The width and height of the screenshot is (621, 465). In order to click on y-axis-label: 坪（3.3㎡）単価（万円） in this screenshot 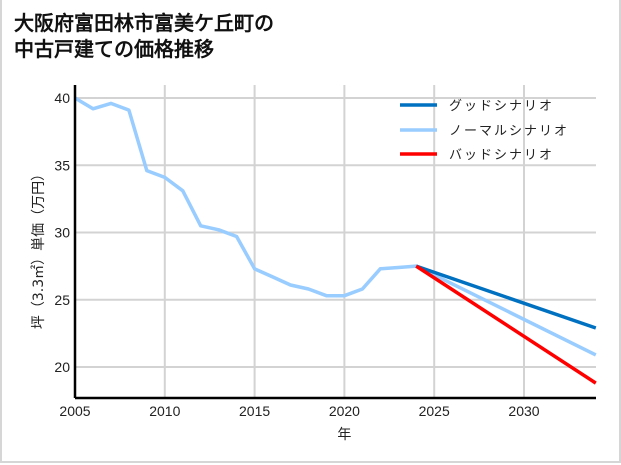, I will do `click(39, 248)`.